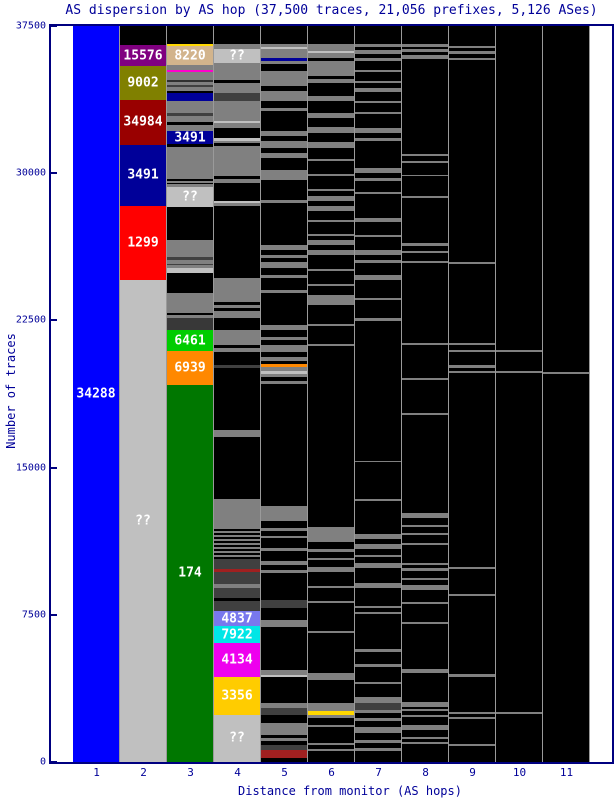  What do you see at coordinates (237, 635) in the screenshot?
I see `segment-label: 7922` at bounding box center [237, 635].